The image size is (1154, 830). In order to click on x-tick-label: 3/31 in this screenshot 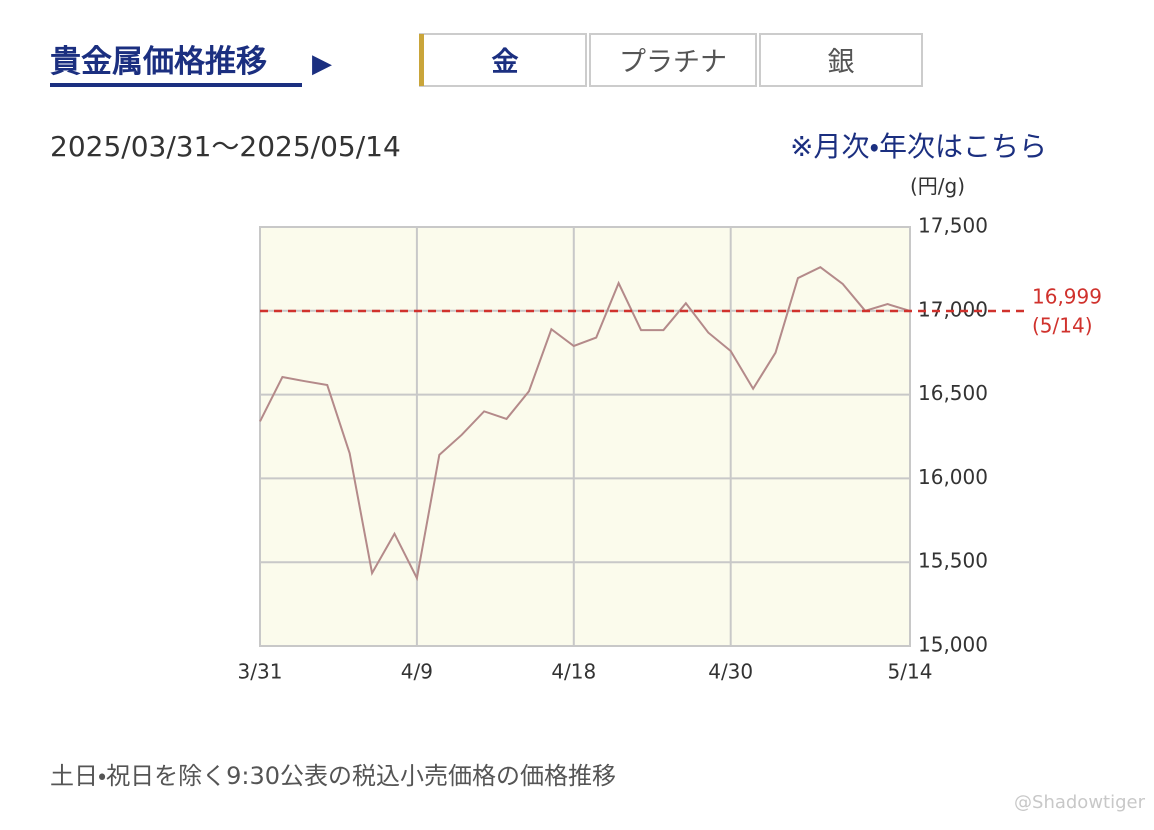, I will do `click(260, 672)`.